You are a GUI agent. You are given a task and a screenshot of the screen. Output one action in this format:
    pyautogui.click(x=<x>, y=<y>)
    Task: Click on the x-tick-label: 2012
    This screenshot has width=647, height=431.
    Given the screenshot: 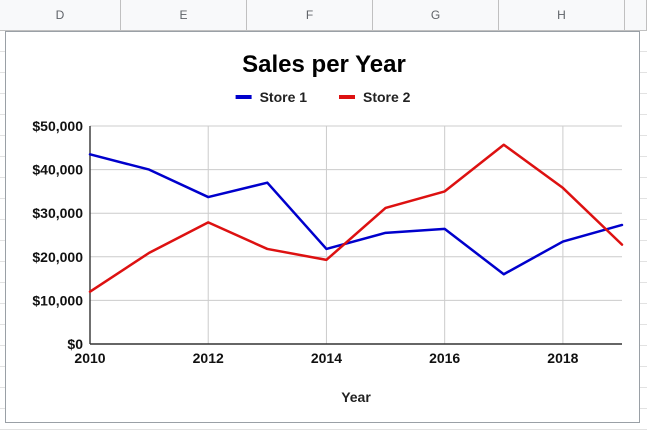 What is the action you would take?
    pyautogui.click(x=208, y=358)
    